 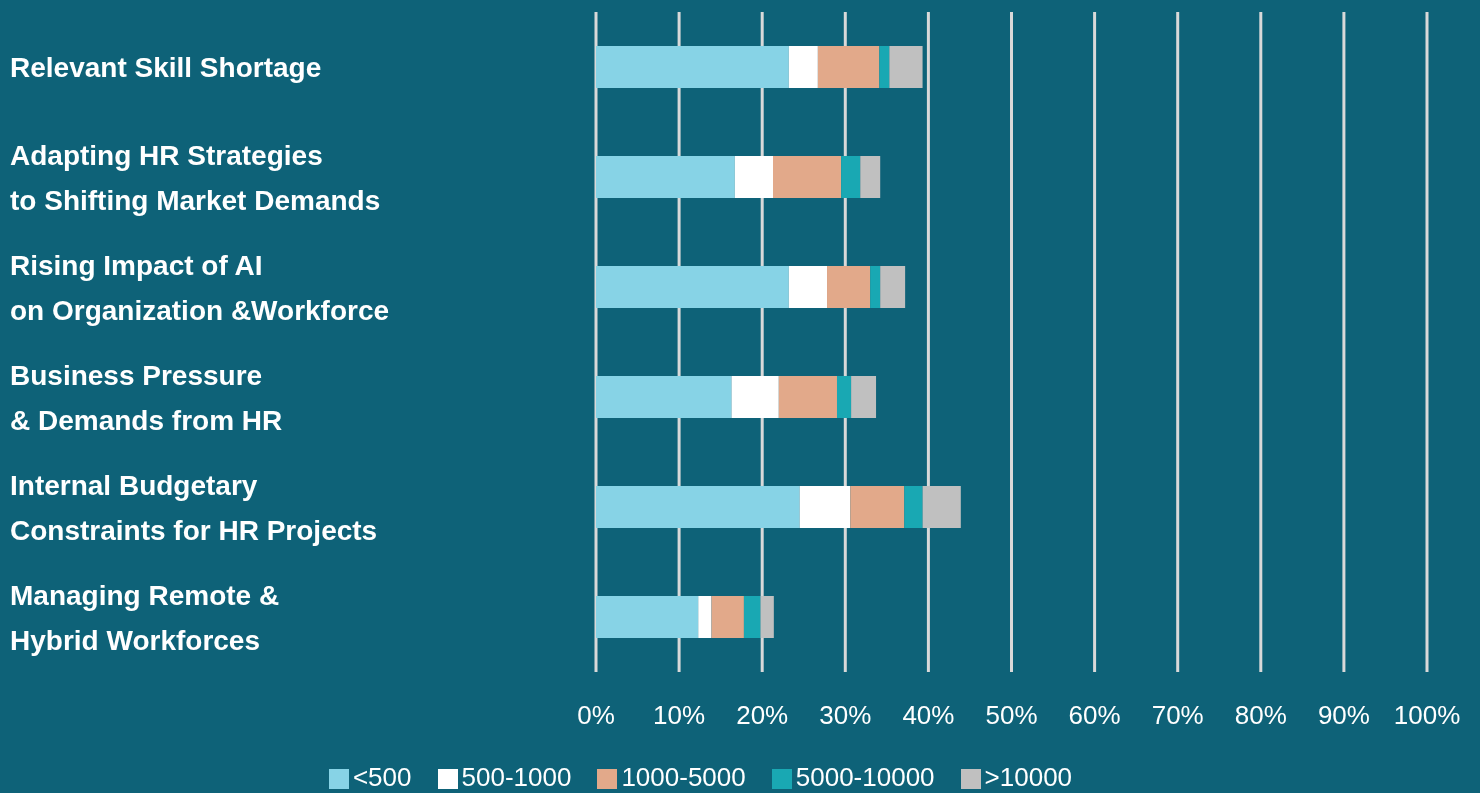 I want to click on x-tick-label: 20%, so click(x=762, y=715).